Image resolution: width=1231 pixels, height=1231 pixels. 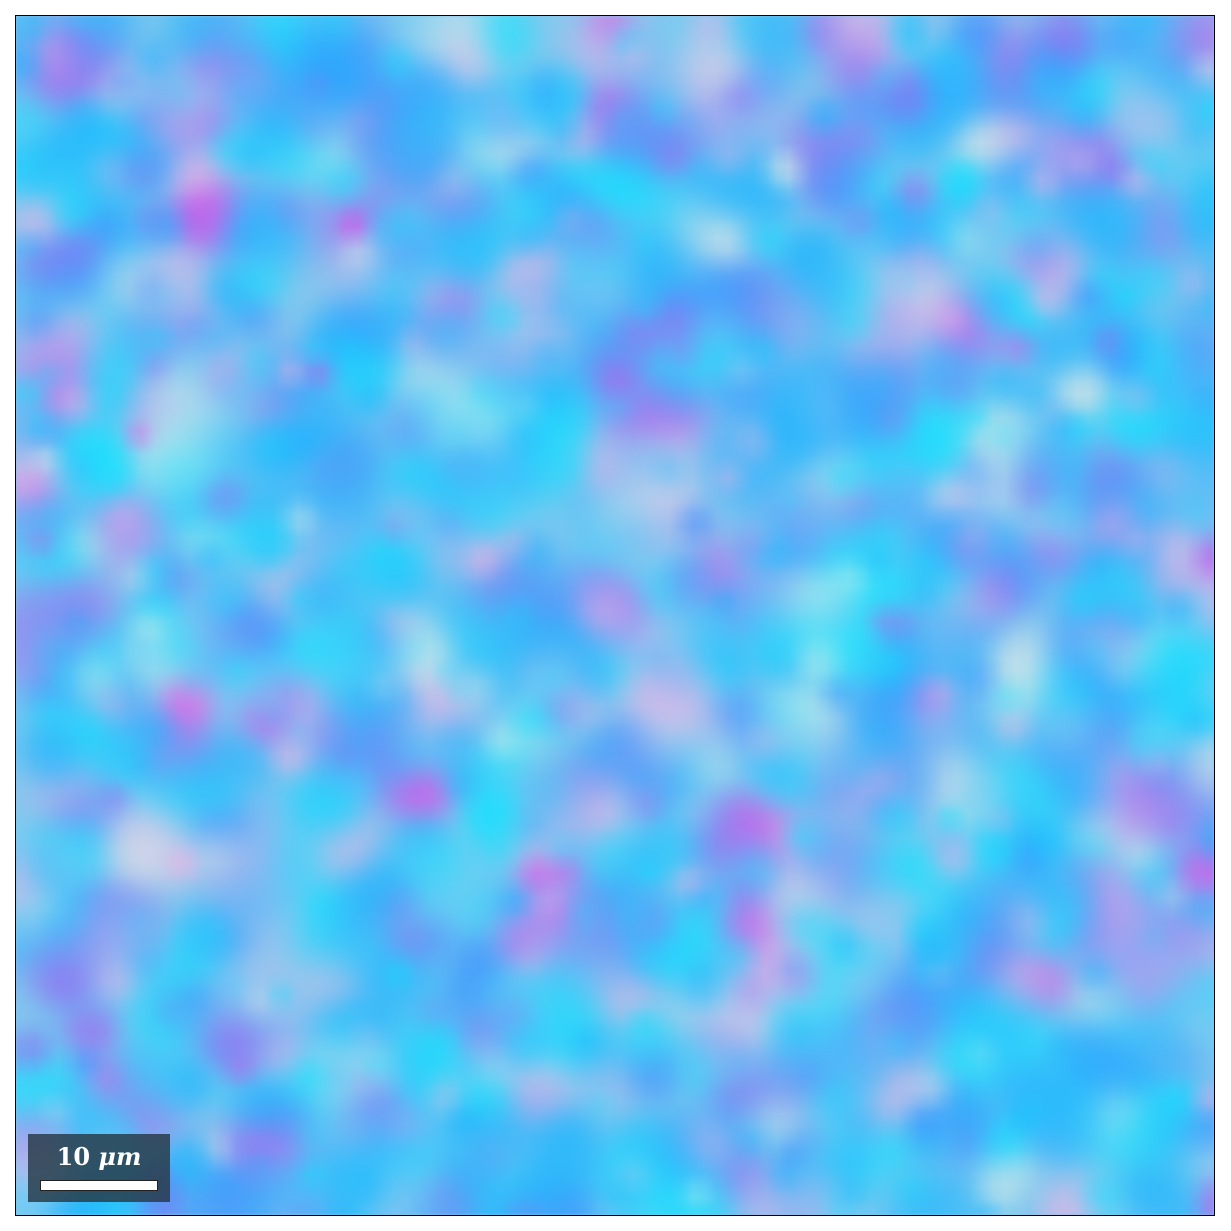 I want to click on scale-bar-label: 10 μm, so click(x=99, y=1157).